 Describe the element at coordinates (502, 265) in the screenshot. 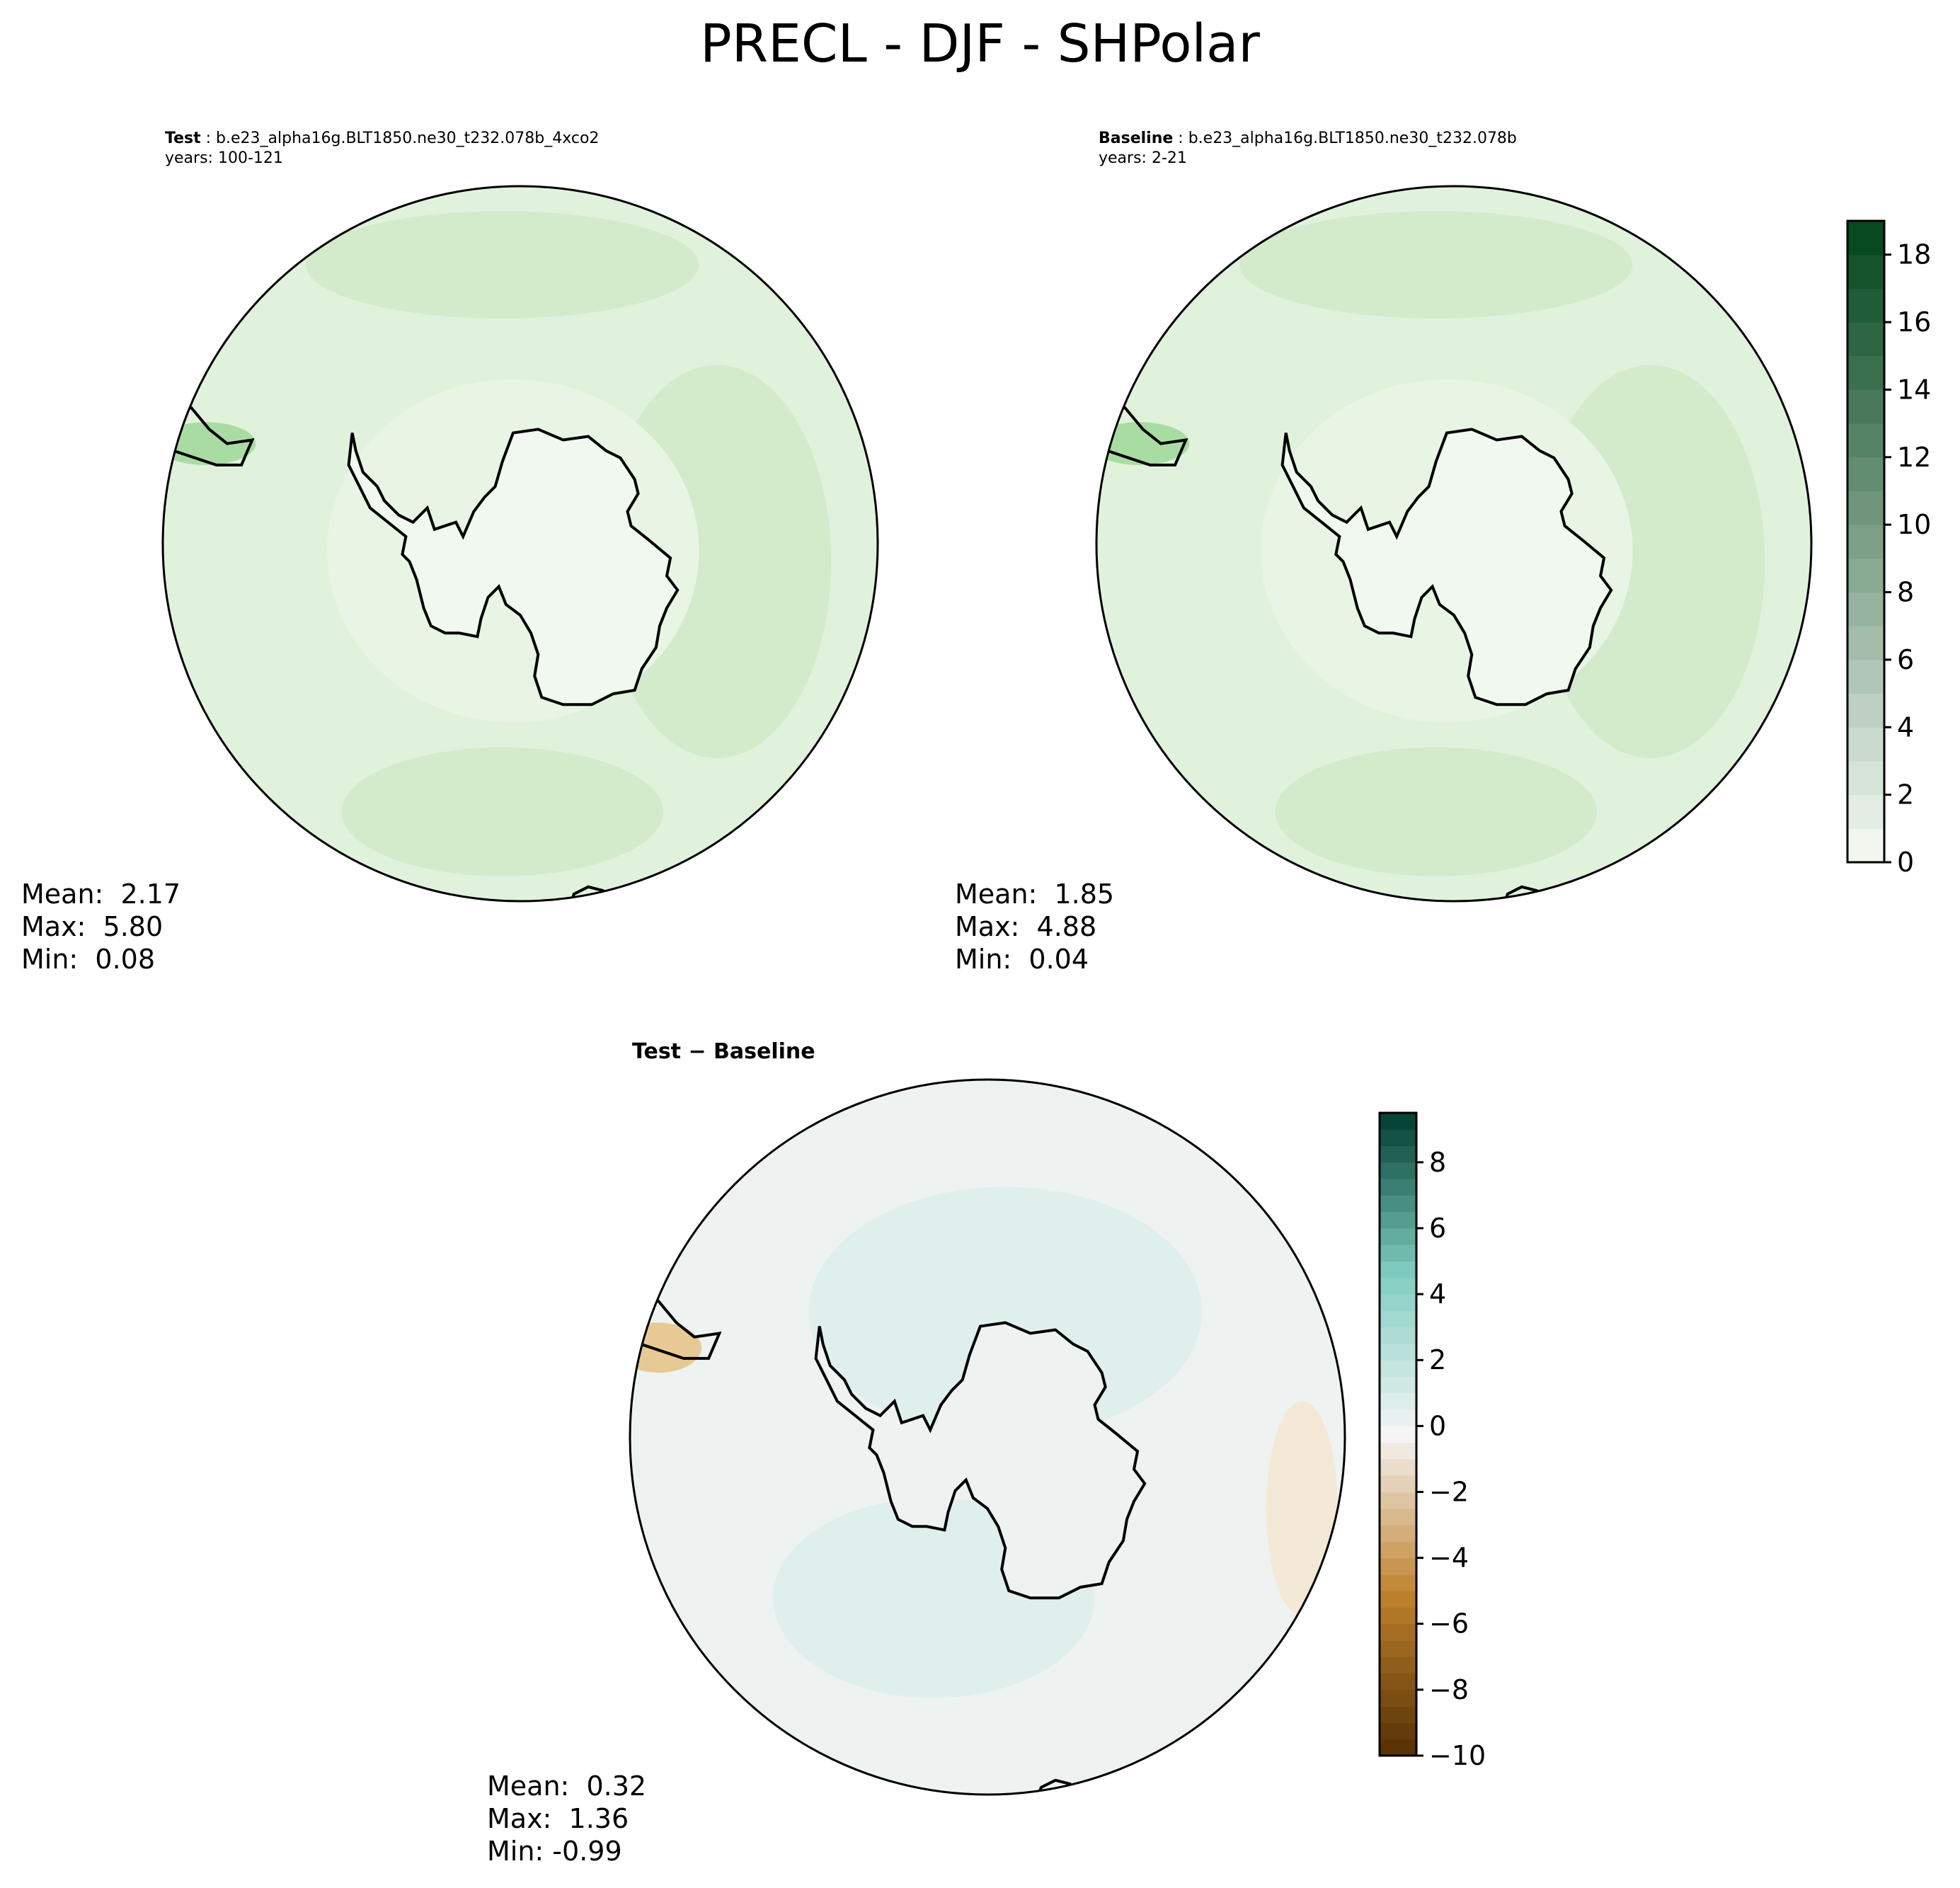

I see `test-field-band-north` at that location.